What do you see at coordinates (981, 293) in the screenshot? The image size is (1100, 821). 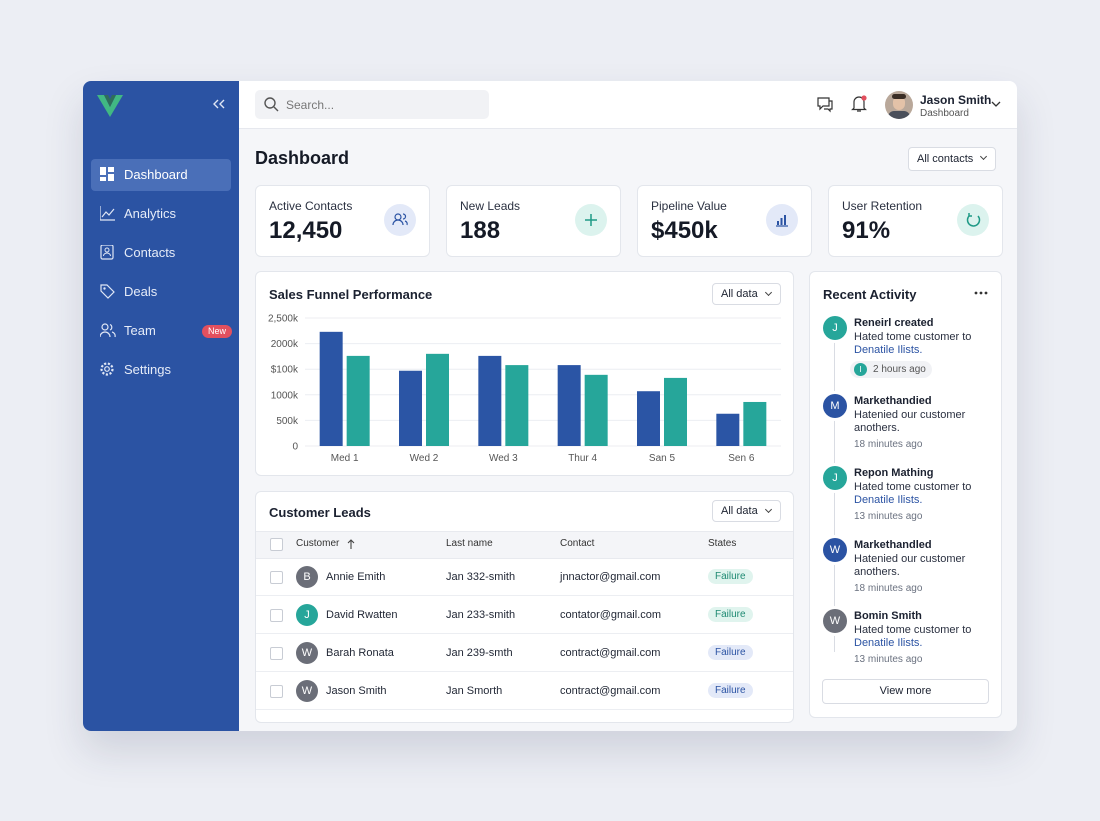 I see `more-menu` at bounding box center [981, 293].